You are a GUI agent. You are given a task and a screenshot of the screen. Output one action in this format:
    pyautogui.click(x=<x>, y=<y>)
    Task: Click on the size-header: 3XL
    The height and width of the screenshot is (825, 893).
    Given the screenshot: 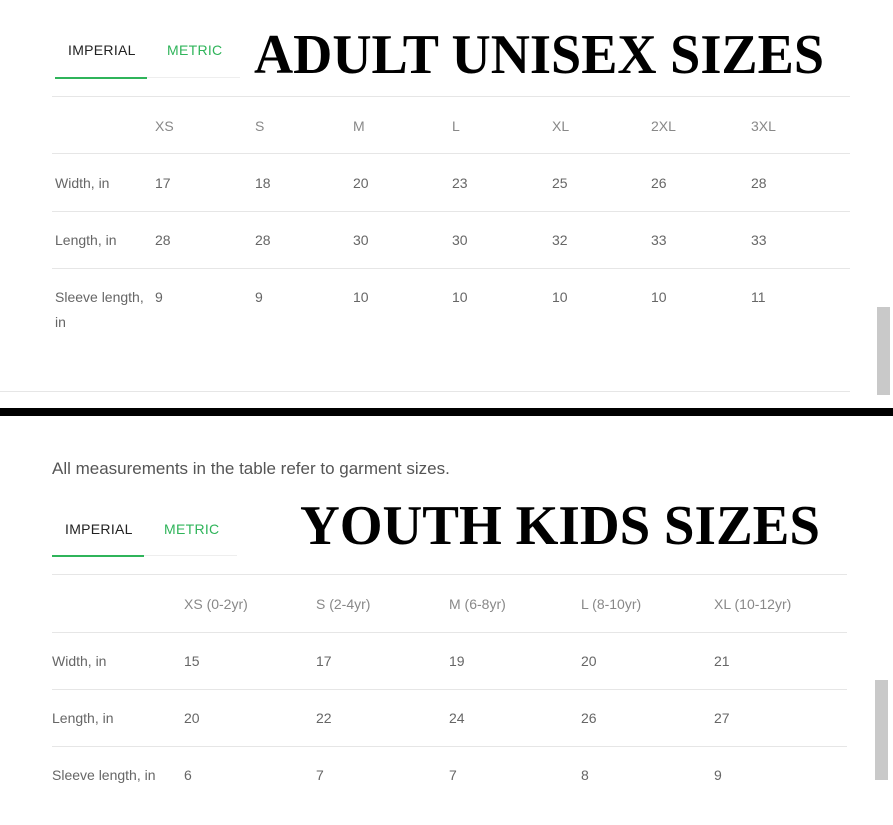 What is the action you would take?
    pyautogui.click(x=763, y=126)
    